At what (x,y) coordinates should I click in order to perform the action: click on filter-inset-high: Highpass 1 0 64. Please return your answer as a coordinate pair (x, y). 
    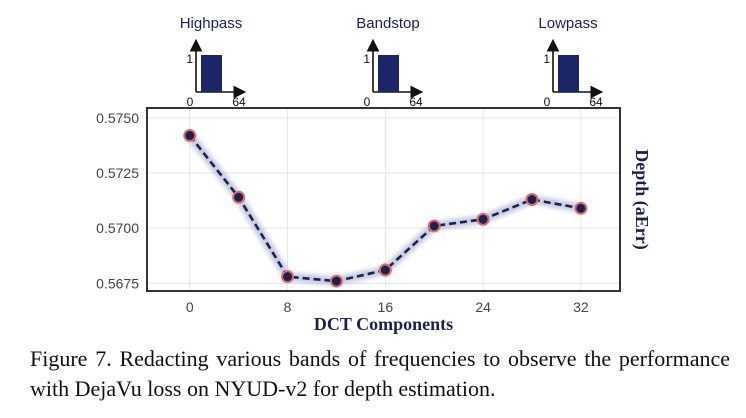
    Looking at the image, I should click on (213, 62).